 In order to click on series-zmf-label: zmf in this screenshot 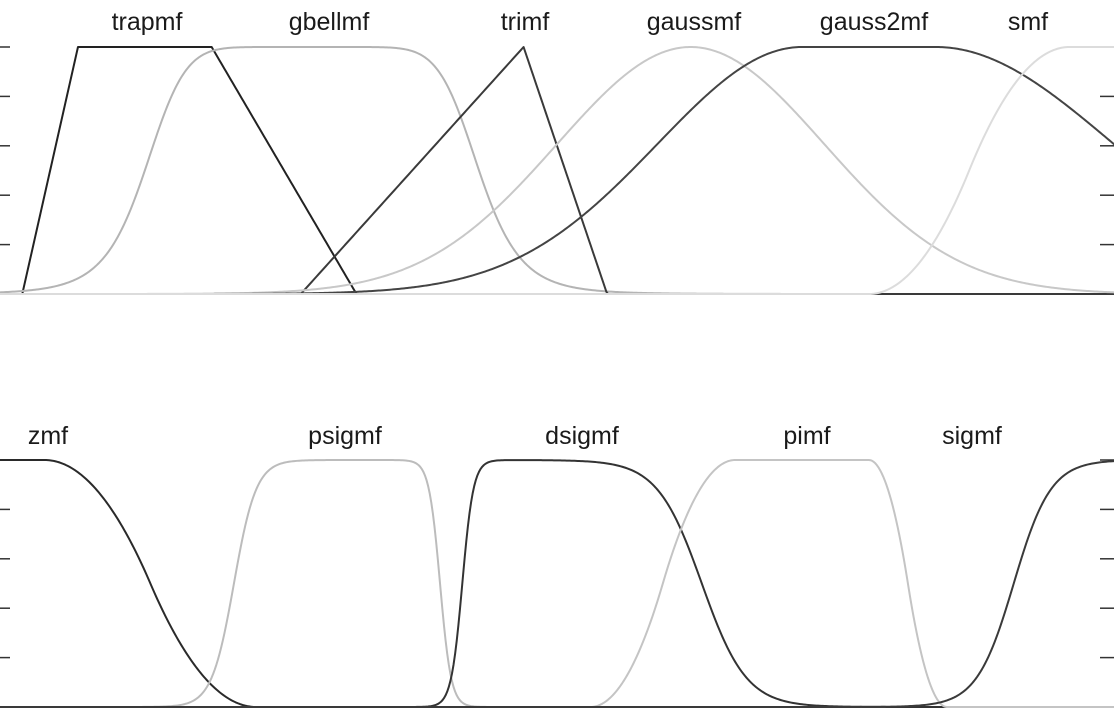, I will do `click(48, 436)`.